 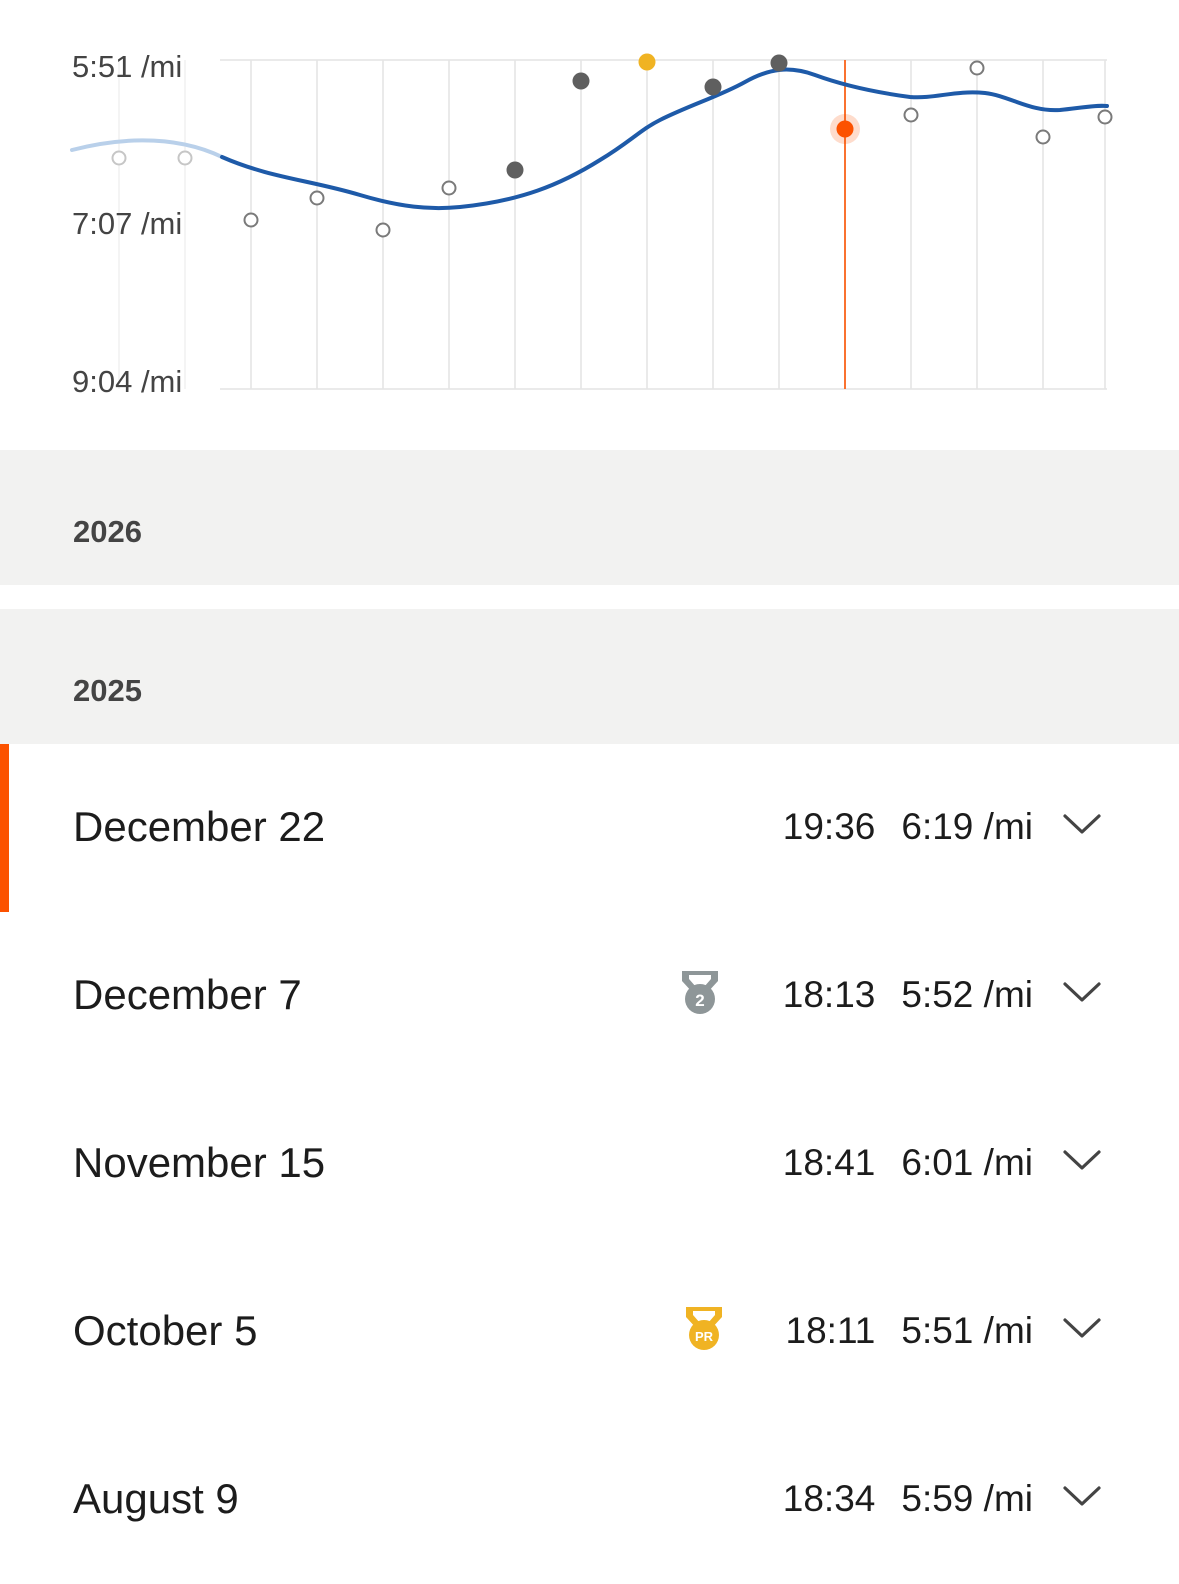 I want to click on effort-stats: 18:11 5:51 /mi, so click(x=909, y=1330).